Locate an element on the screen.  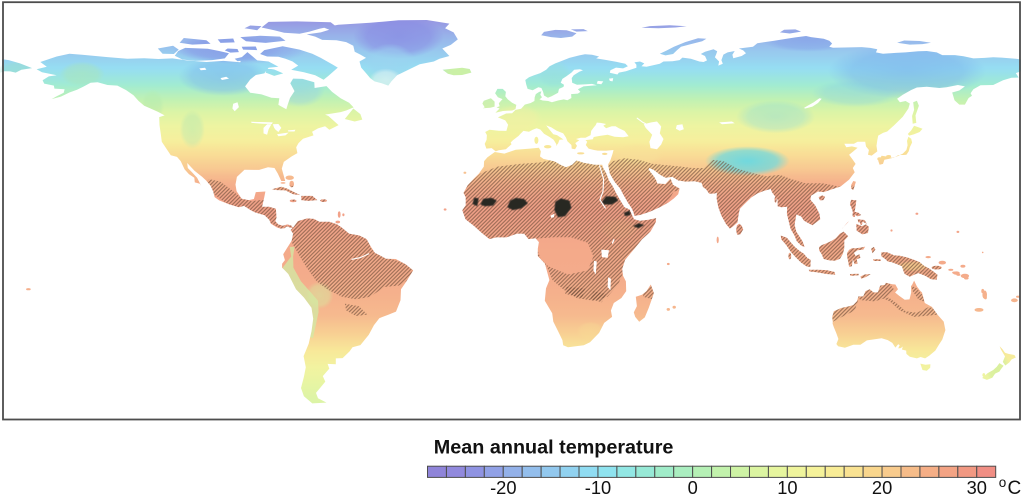
svg-text: C is located at coordinates (1015, 488).